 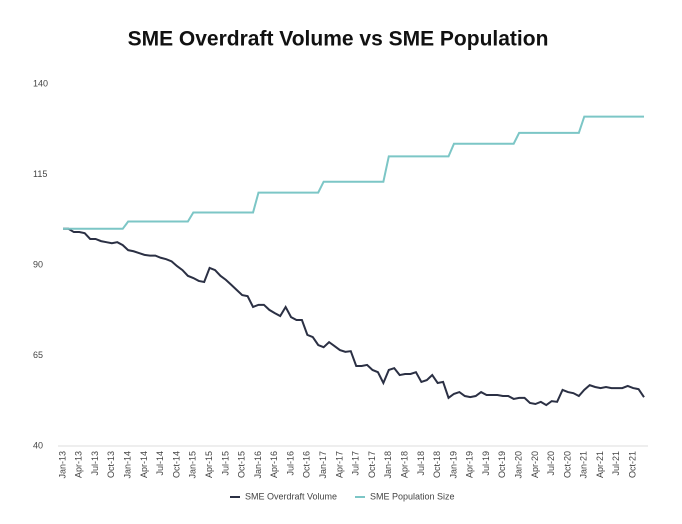 I want to click on x-tick-label: Jan-13, so click(x=62, y=465).